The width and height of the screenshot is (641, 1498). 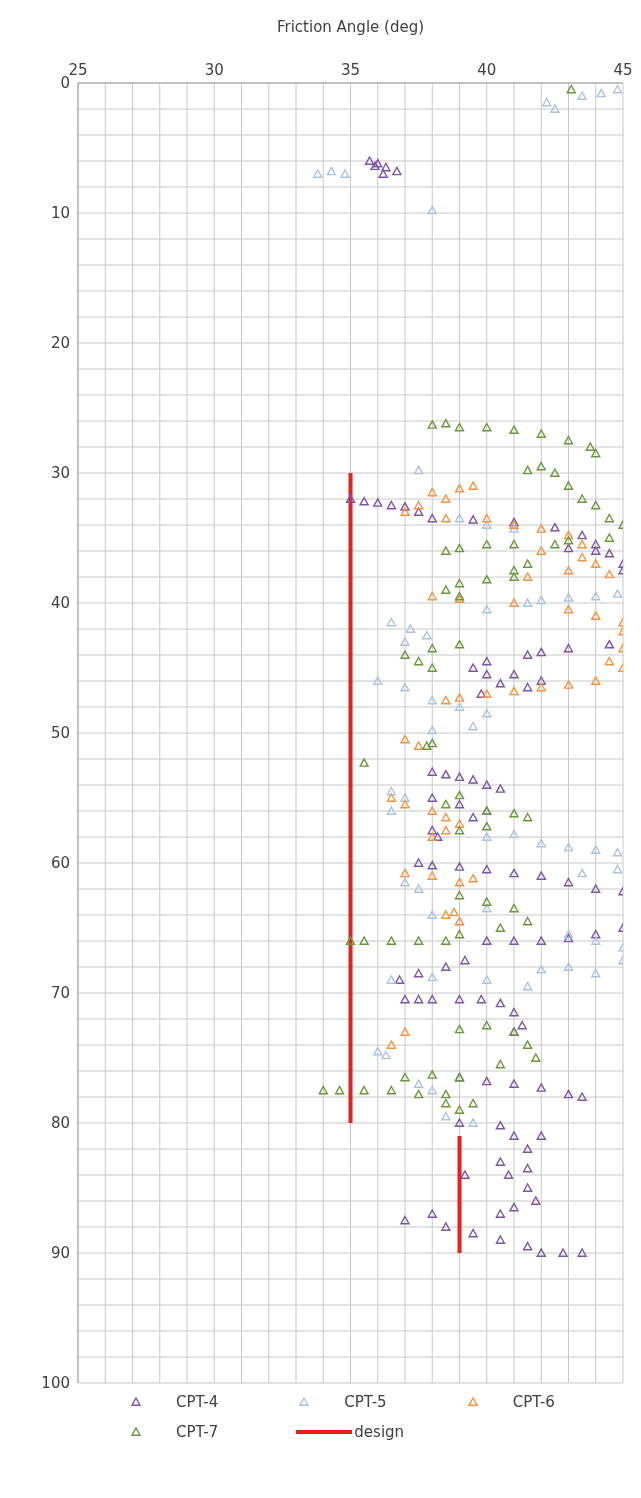 What do you see at coordinates (60, 1253) in the screenshot?
I see `y-tick-label: 90` at bounding box center [60, 1253].